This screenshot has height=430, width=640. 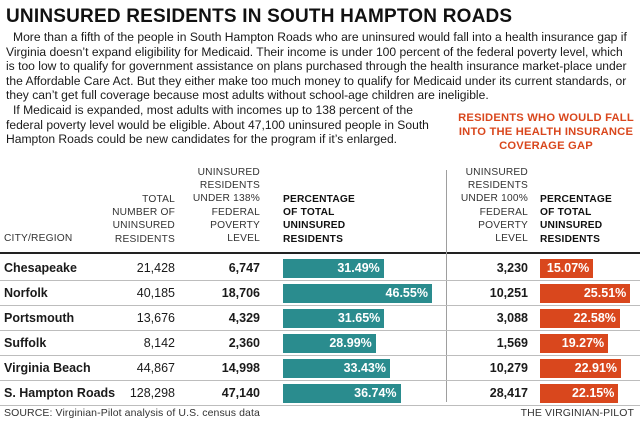 What do you see at coordinates (320, 253) in the screenshot?
I see `header-rule` at bounding box center [320, 253].